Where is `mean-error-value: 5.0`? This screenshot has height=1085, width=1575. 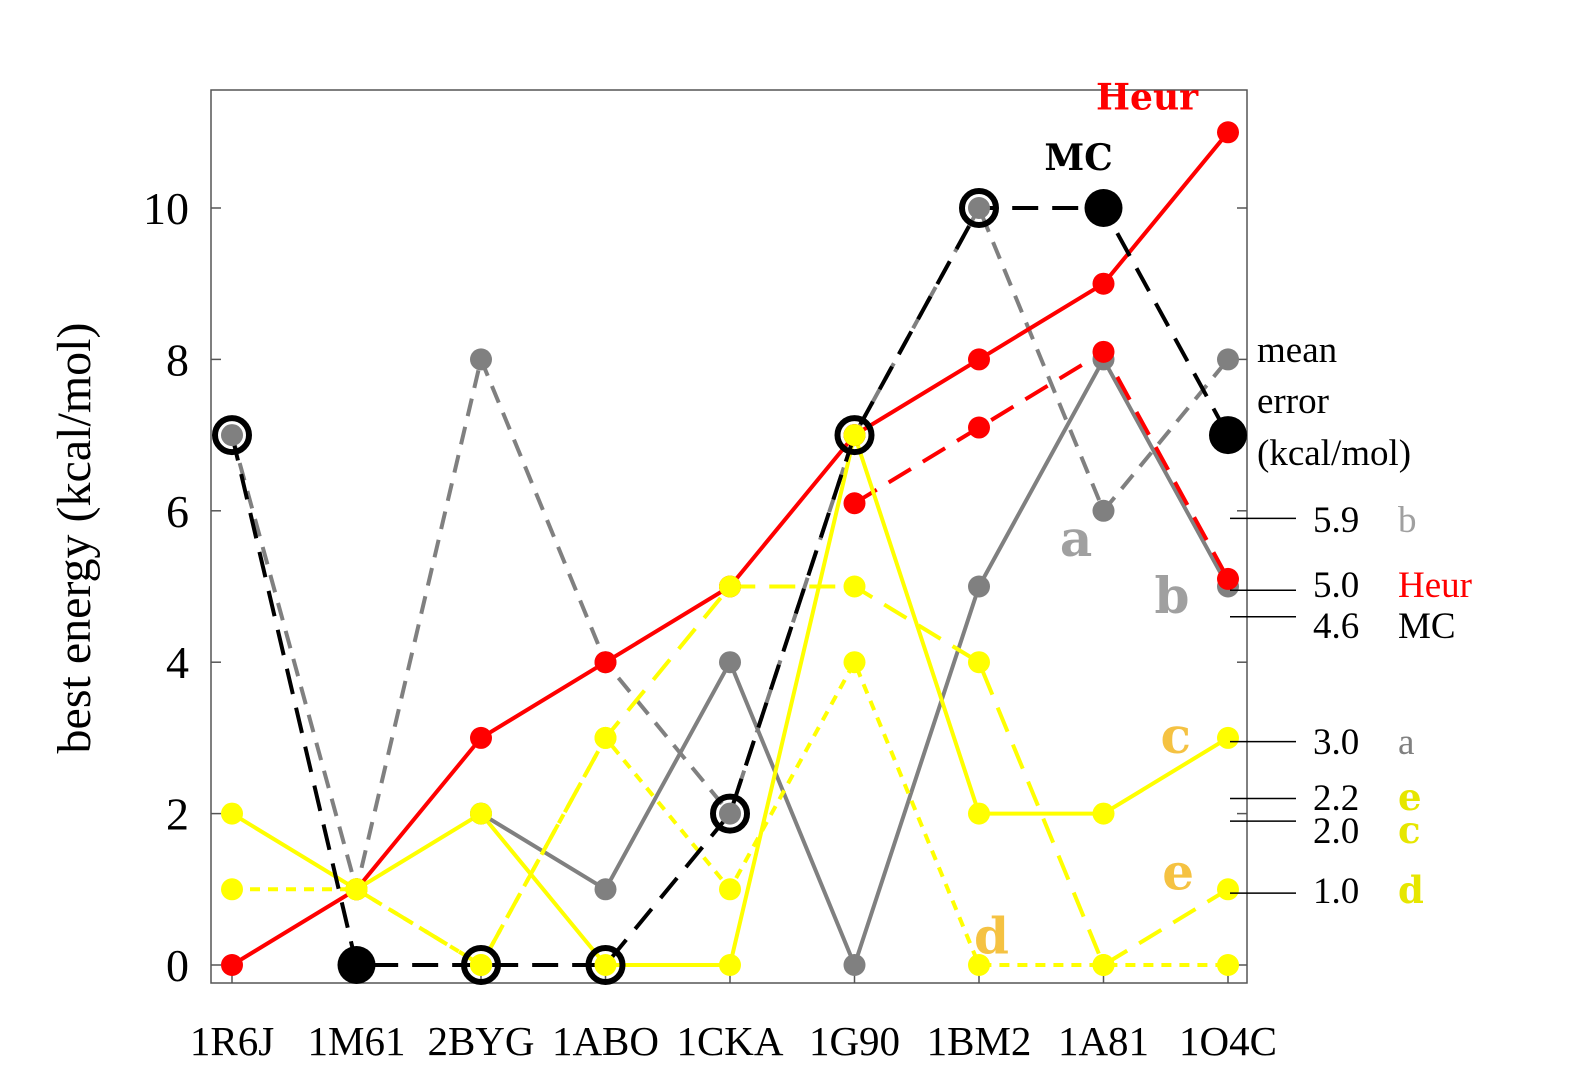
mean-error-value: 5.0 is located at coordinates (1336, 585).